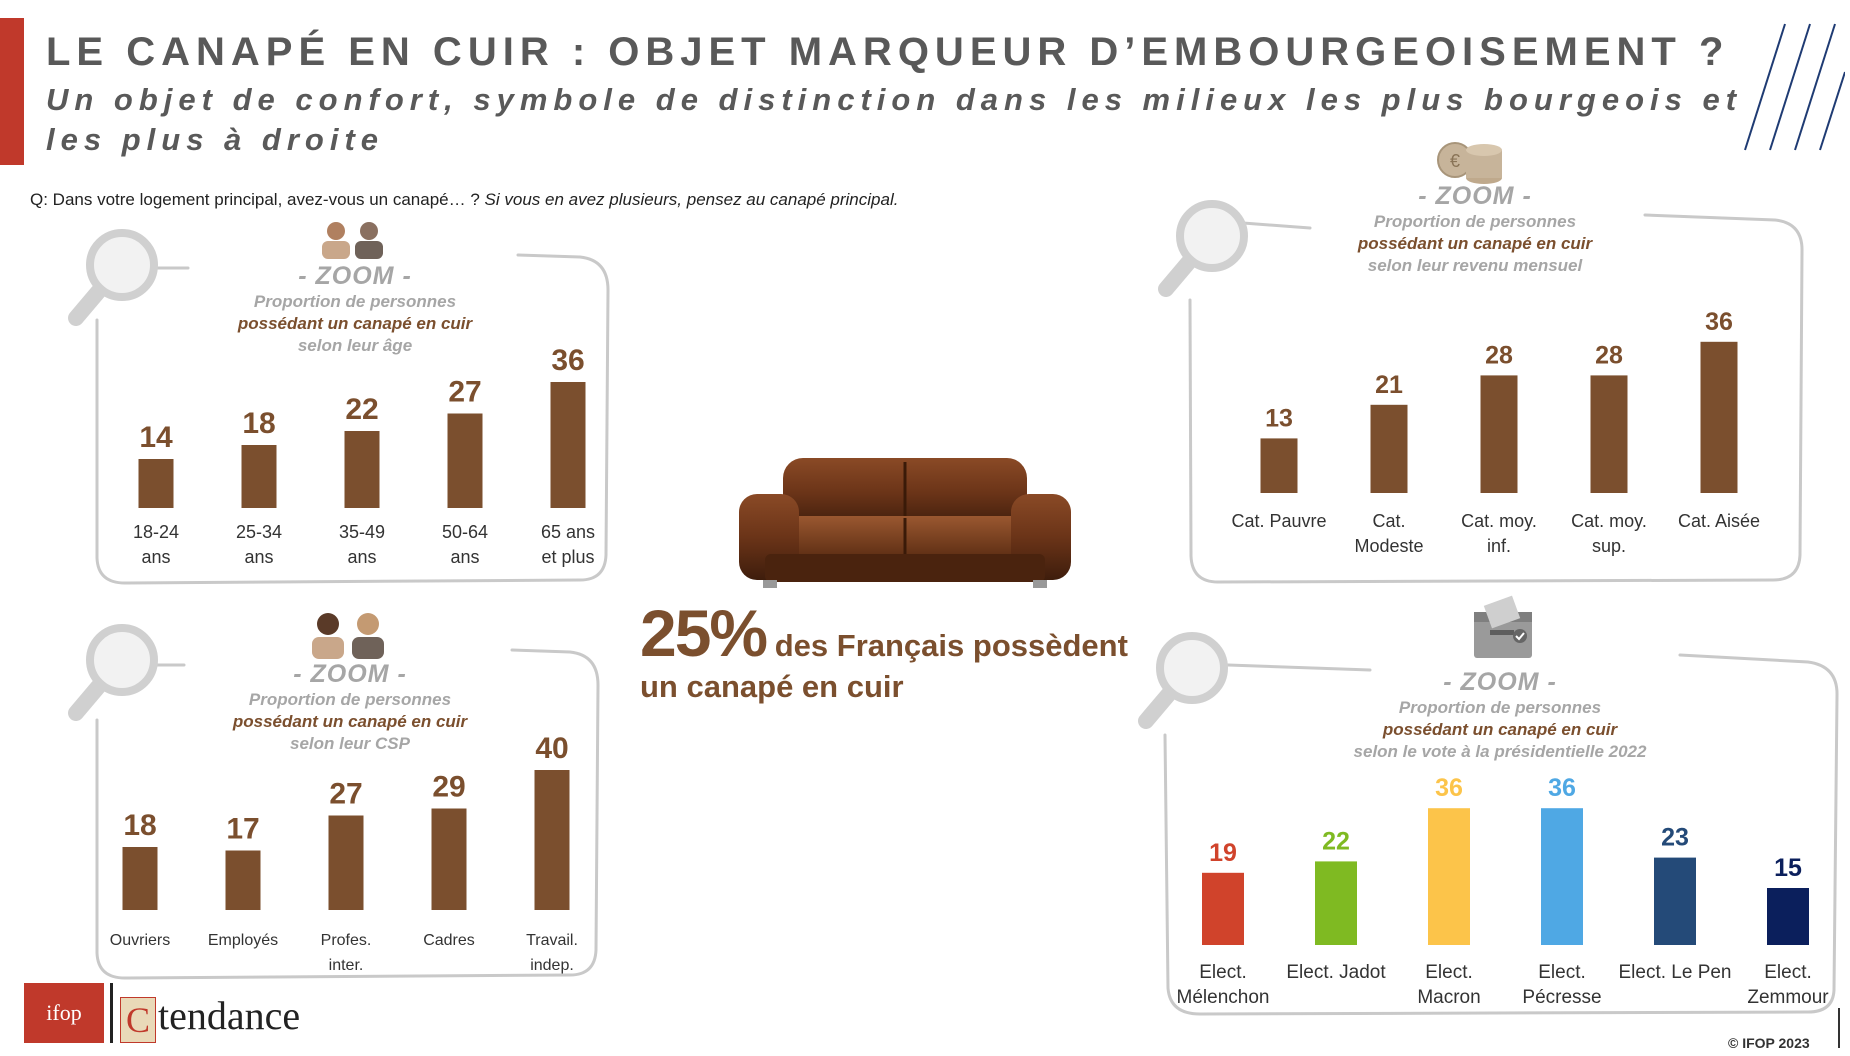 This screenshot has width=1850, height=1056. I want to click on value-label-vote-3: 36, so click(1562, 788).